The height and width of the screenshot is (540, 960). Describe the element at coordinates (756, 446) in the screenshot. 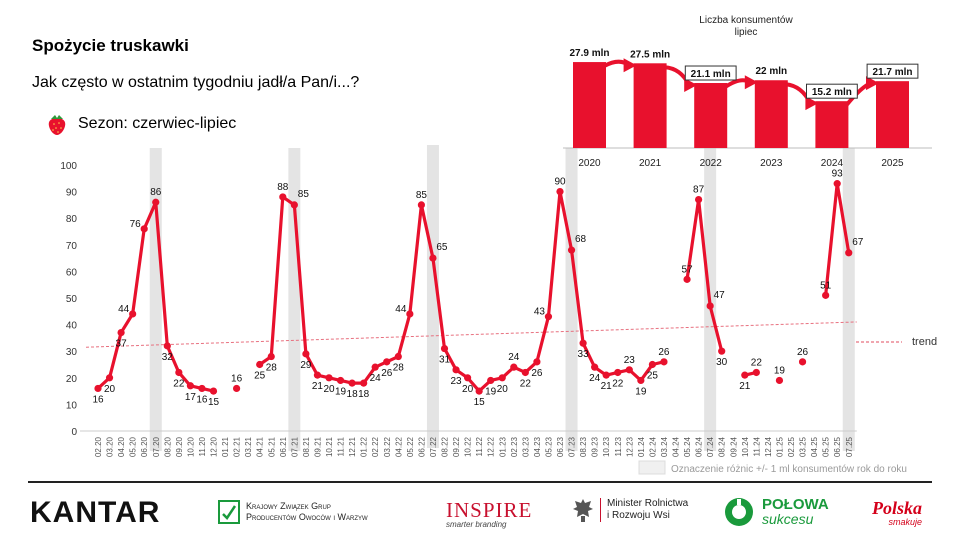

I see `x-tick-label: 11.24` at that location.